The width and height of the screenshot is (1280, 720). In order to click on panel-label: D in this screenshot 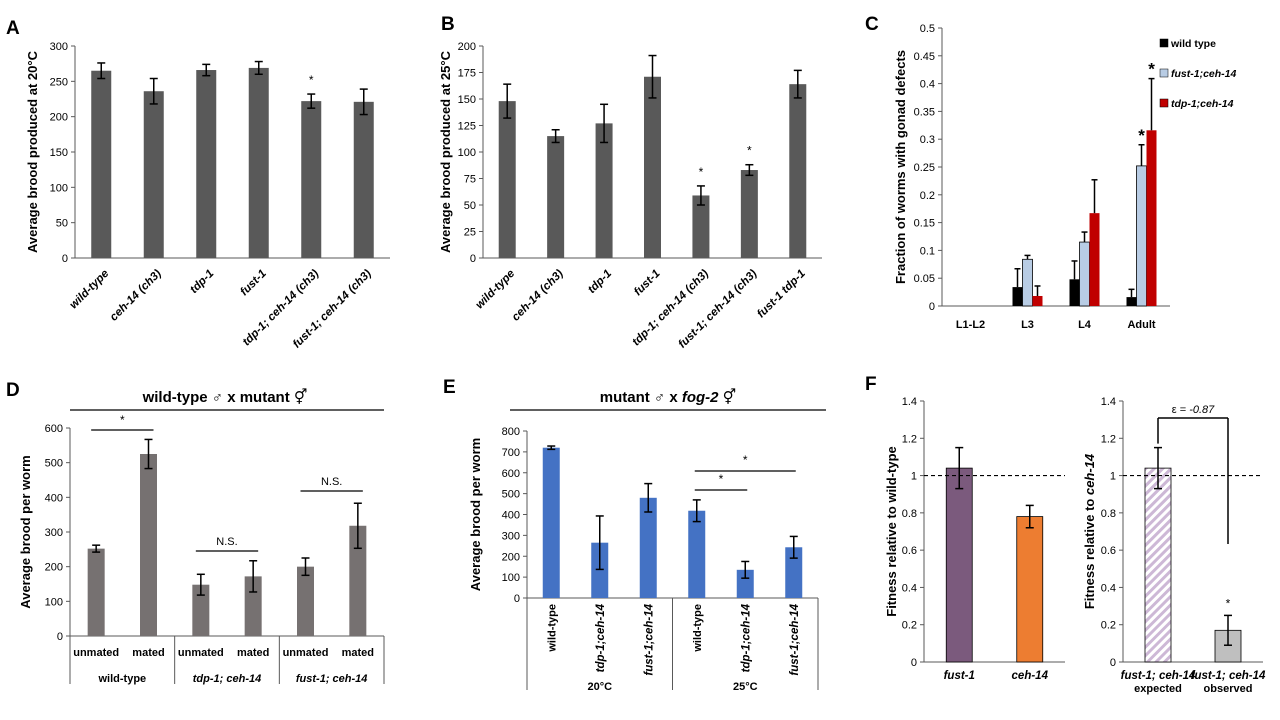, I will do `click(13, 390)`.